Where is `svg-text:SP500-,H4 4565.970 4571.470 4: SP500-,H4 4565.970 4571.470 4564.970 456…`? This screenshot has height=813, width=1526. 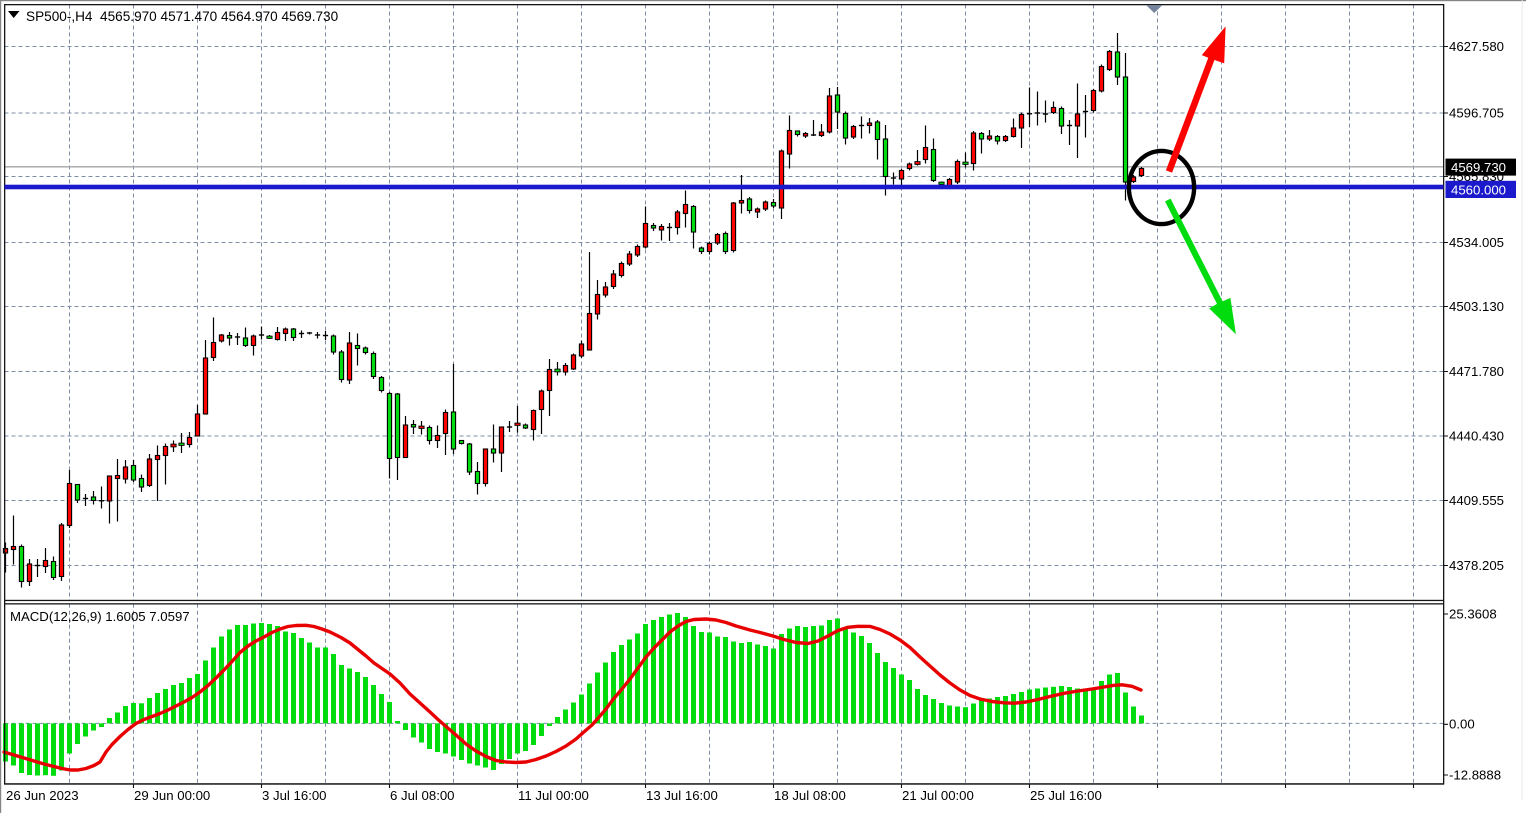
svg-text:SP500-,H4 4565.970 4571.470 4: SP500-,H4 4565.970 4571.470 4564.970 456… is located at coordinates (182, 16).